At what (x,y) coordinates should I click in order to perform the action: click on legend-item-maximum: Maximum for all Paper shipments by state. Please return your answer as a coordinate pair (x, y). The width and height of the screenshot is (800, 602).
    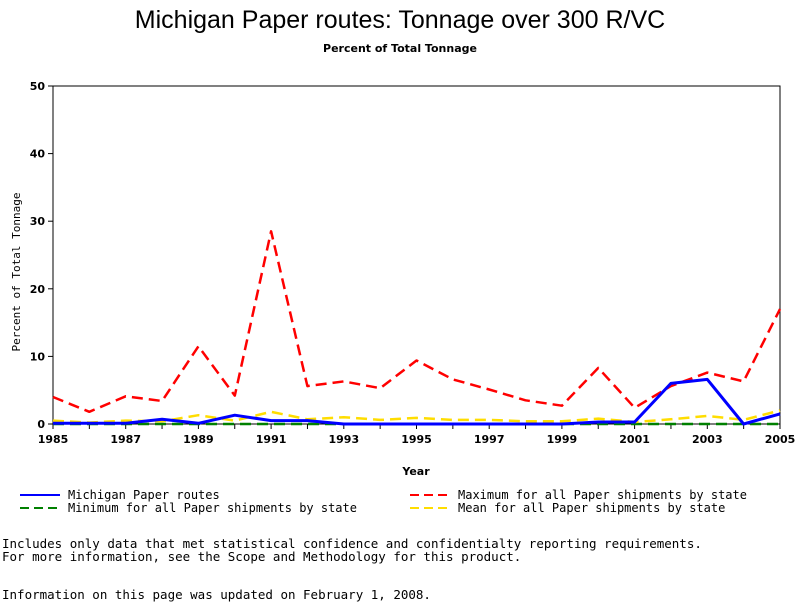
    Looking at the image, I should click on (578, 495).